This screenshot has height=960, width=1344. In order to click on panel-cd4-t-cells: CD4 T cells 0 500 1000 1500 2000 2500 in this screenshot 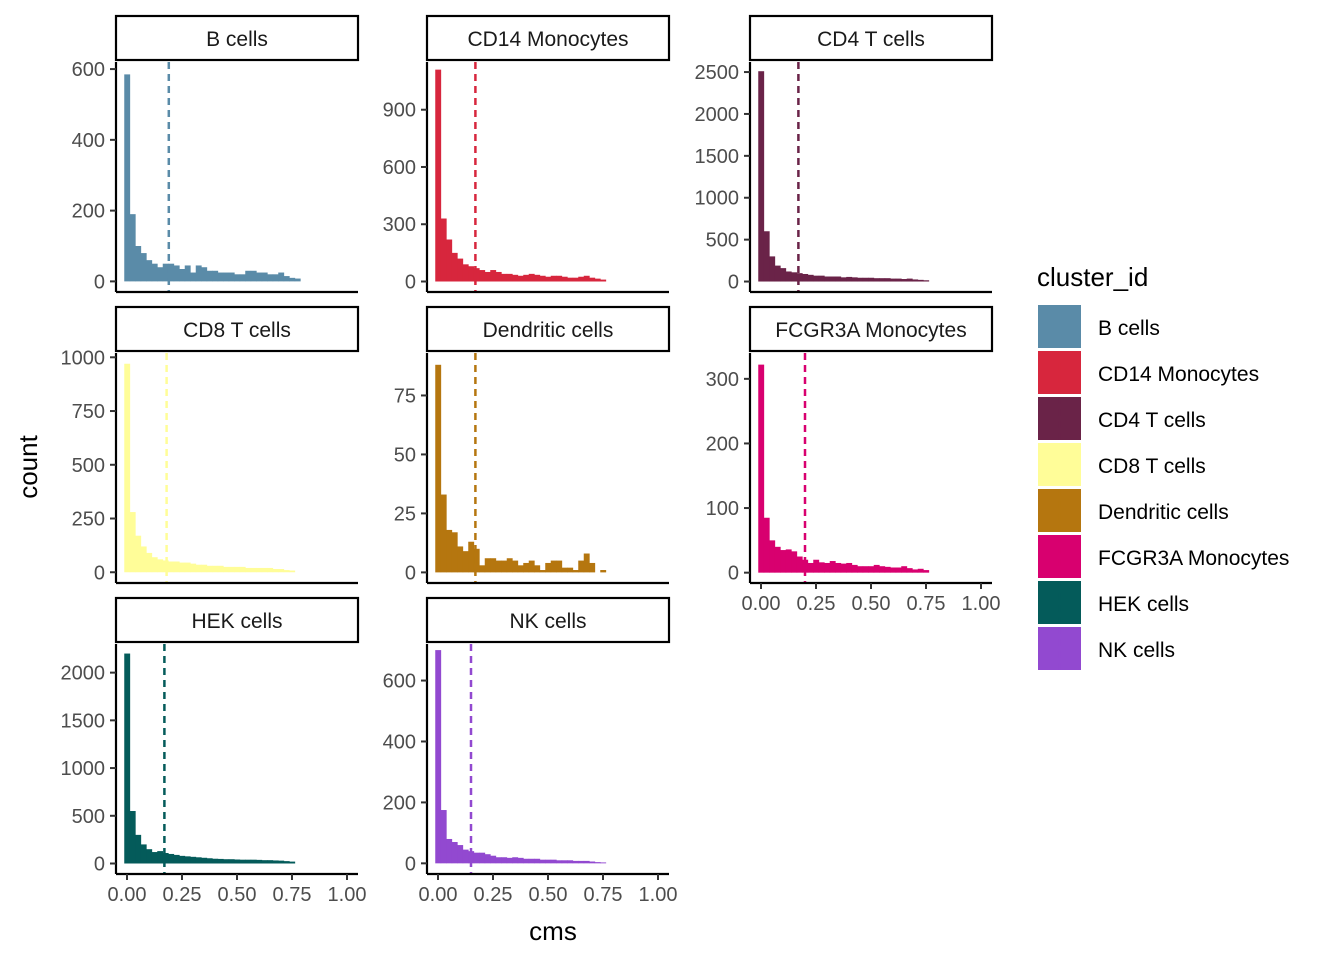, I will do `click(844, 154)`.